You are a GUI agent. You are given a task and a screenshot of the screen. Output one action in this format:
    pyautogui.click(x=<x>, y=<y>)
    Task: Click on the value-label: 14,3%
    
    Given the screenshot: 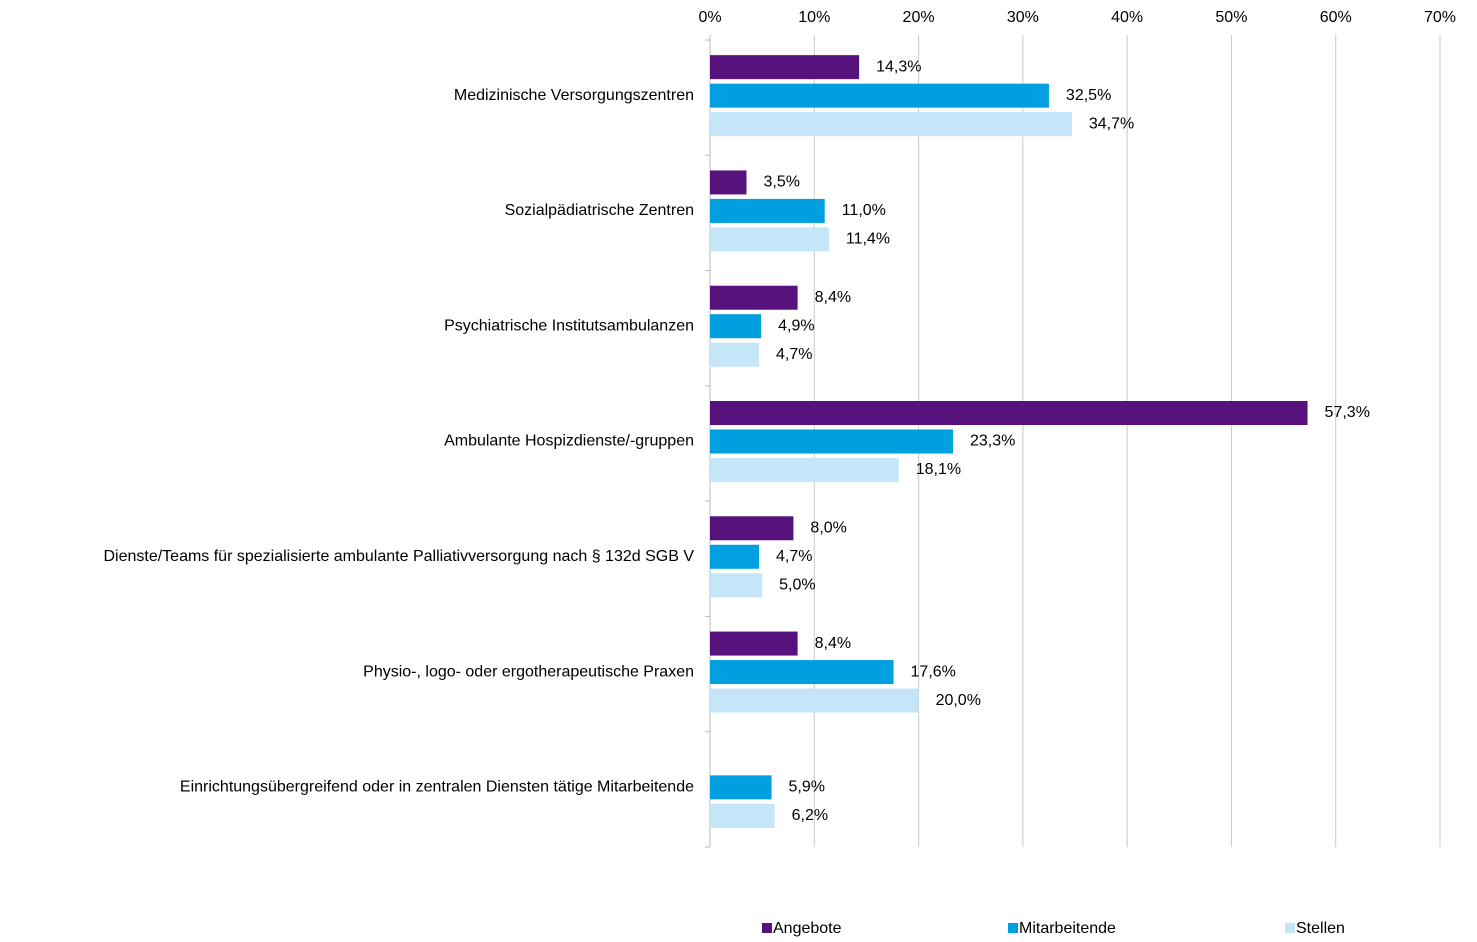 What is the action you would take?
    pyautogui.click(x=898, y=66)
    